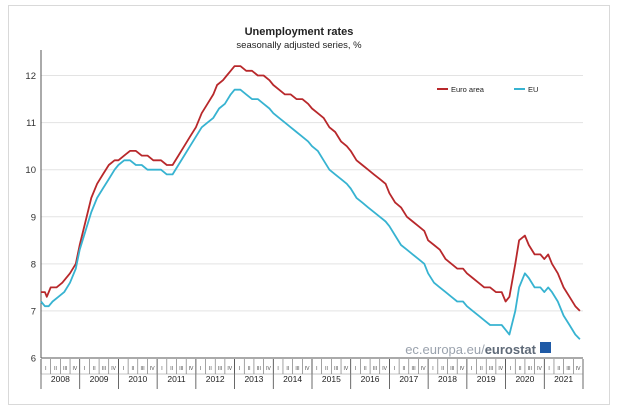 This screenshot has width=618, height=410. Describe the element at coordinates (545, 347) in the screenshot. I see `eurostat-logo-icon` at that location.